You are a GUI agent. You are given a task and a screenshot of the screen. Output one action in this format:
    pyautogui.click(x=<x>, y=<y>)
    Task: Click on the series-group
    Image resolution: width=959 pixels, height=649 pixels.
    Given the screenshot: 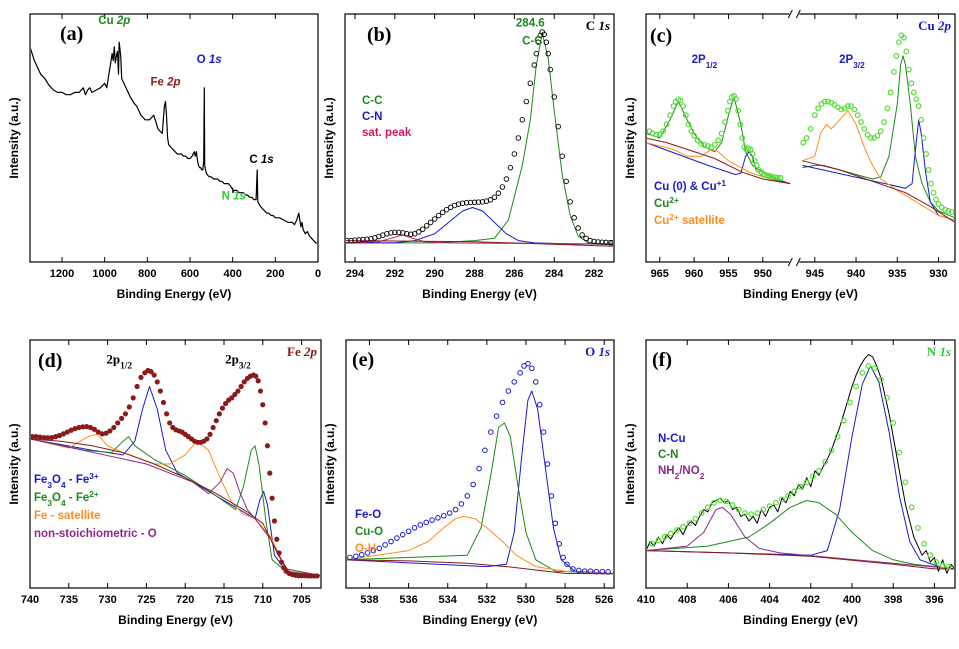 What is the action you would take?
    pyautogui.click(x=479, y=138)
    